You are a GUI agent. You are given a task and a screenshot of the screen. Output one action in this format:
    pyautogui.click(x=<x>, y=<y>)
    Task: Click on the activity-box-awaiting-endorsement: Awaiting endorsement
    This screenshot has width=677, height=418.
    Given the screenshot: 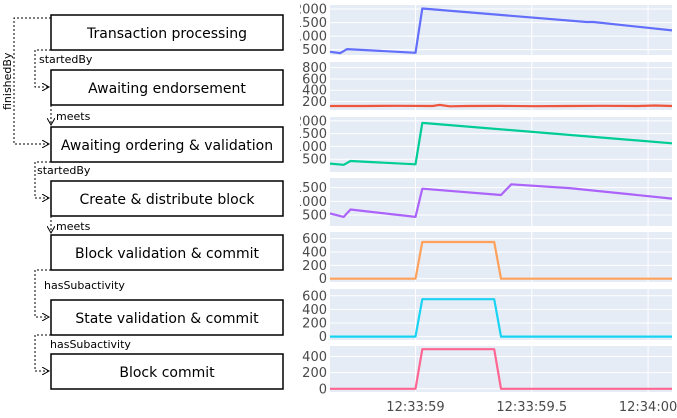 What is the action you would take?
    pyautogui.click(x=167, y=87)
    